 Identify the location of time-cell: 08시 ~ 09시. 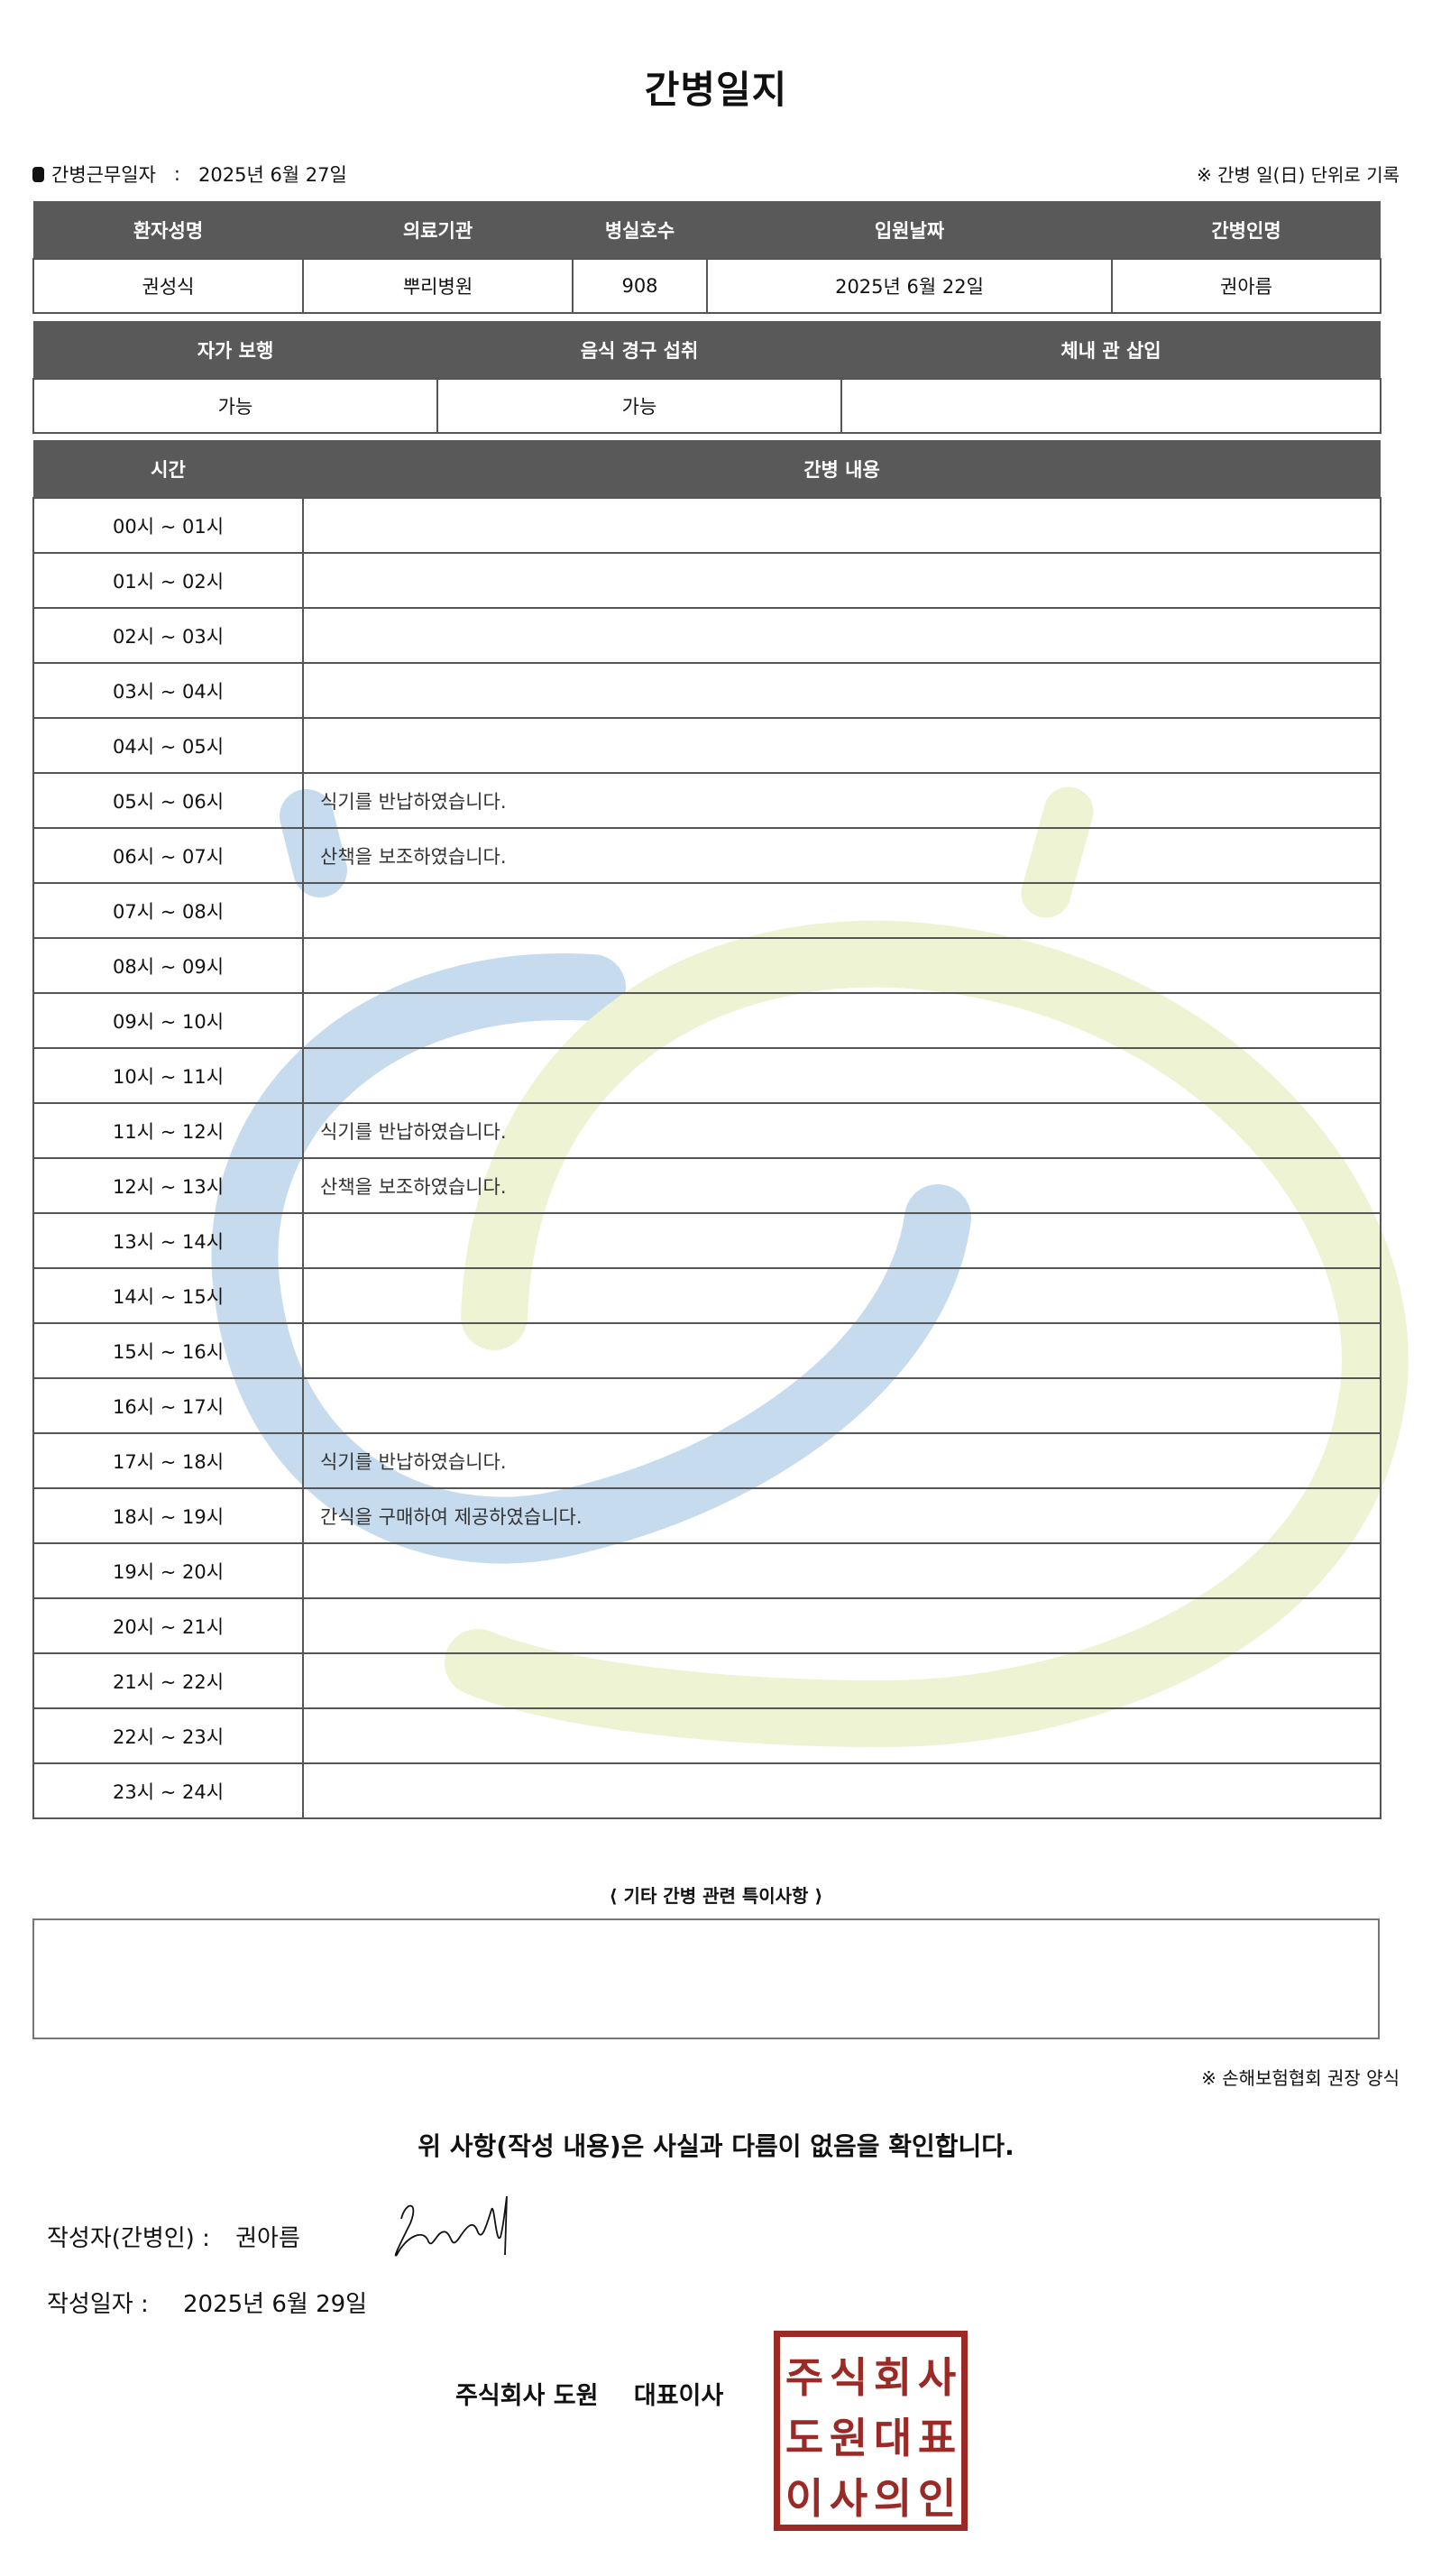
(168, 965).